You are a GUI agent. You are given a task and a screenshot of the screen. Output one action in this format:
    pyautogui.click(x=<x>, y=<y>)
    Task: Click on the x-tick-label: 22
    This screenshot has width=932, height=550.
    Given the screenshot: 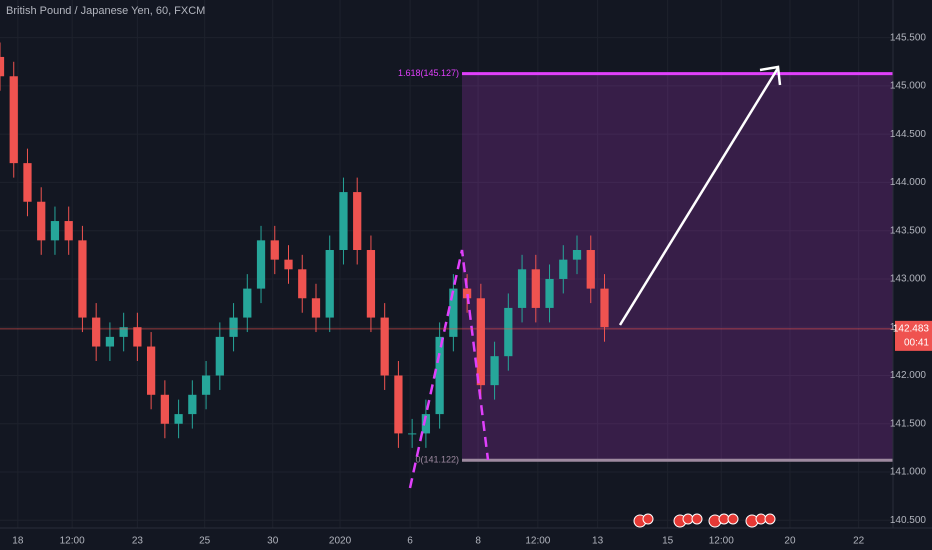 What is the action you would take?
    pyautogui.click(x=859, y=541)
    